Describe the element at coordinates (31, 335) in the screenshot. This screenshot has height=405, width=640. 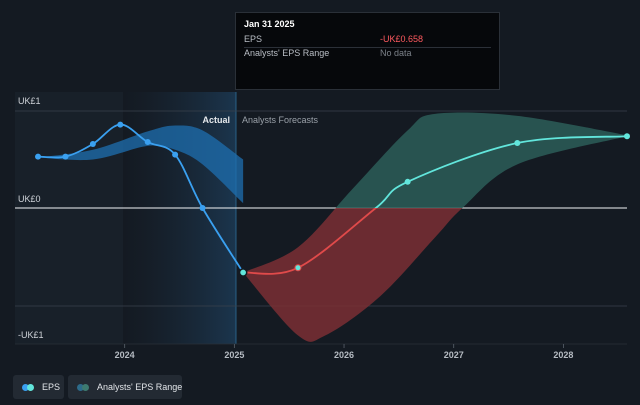
I see `y-label-bottom: -UK£1` at that location.